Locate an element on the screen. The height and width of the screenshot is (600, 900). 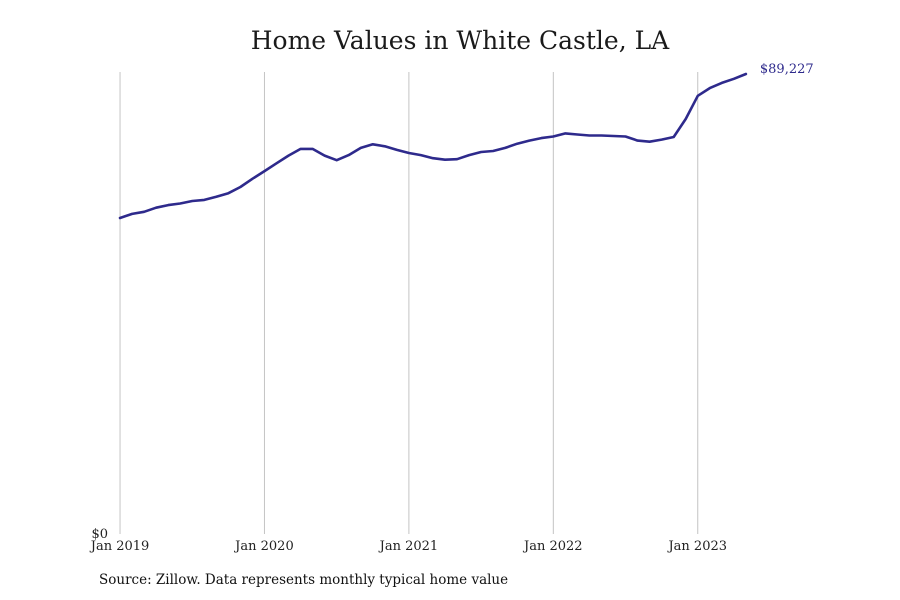
x-tick-label: Jan 2021 is located at coordinates (408, 546).